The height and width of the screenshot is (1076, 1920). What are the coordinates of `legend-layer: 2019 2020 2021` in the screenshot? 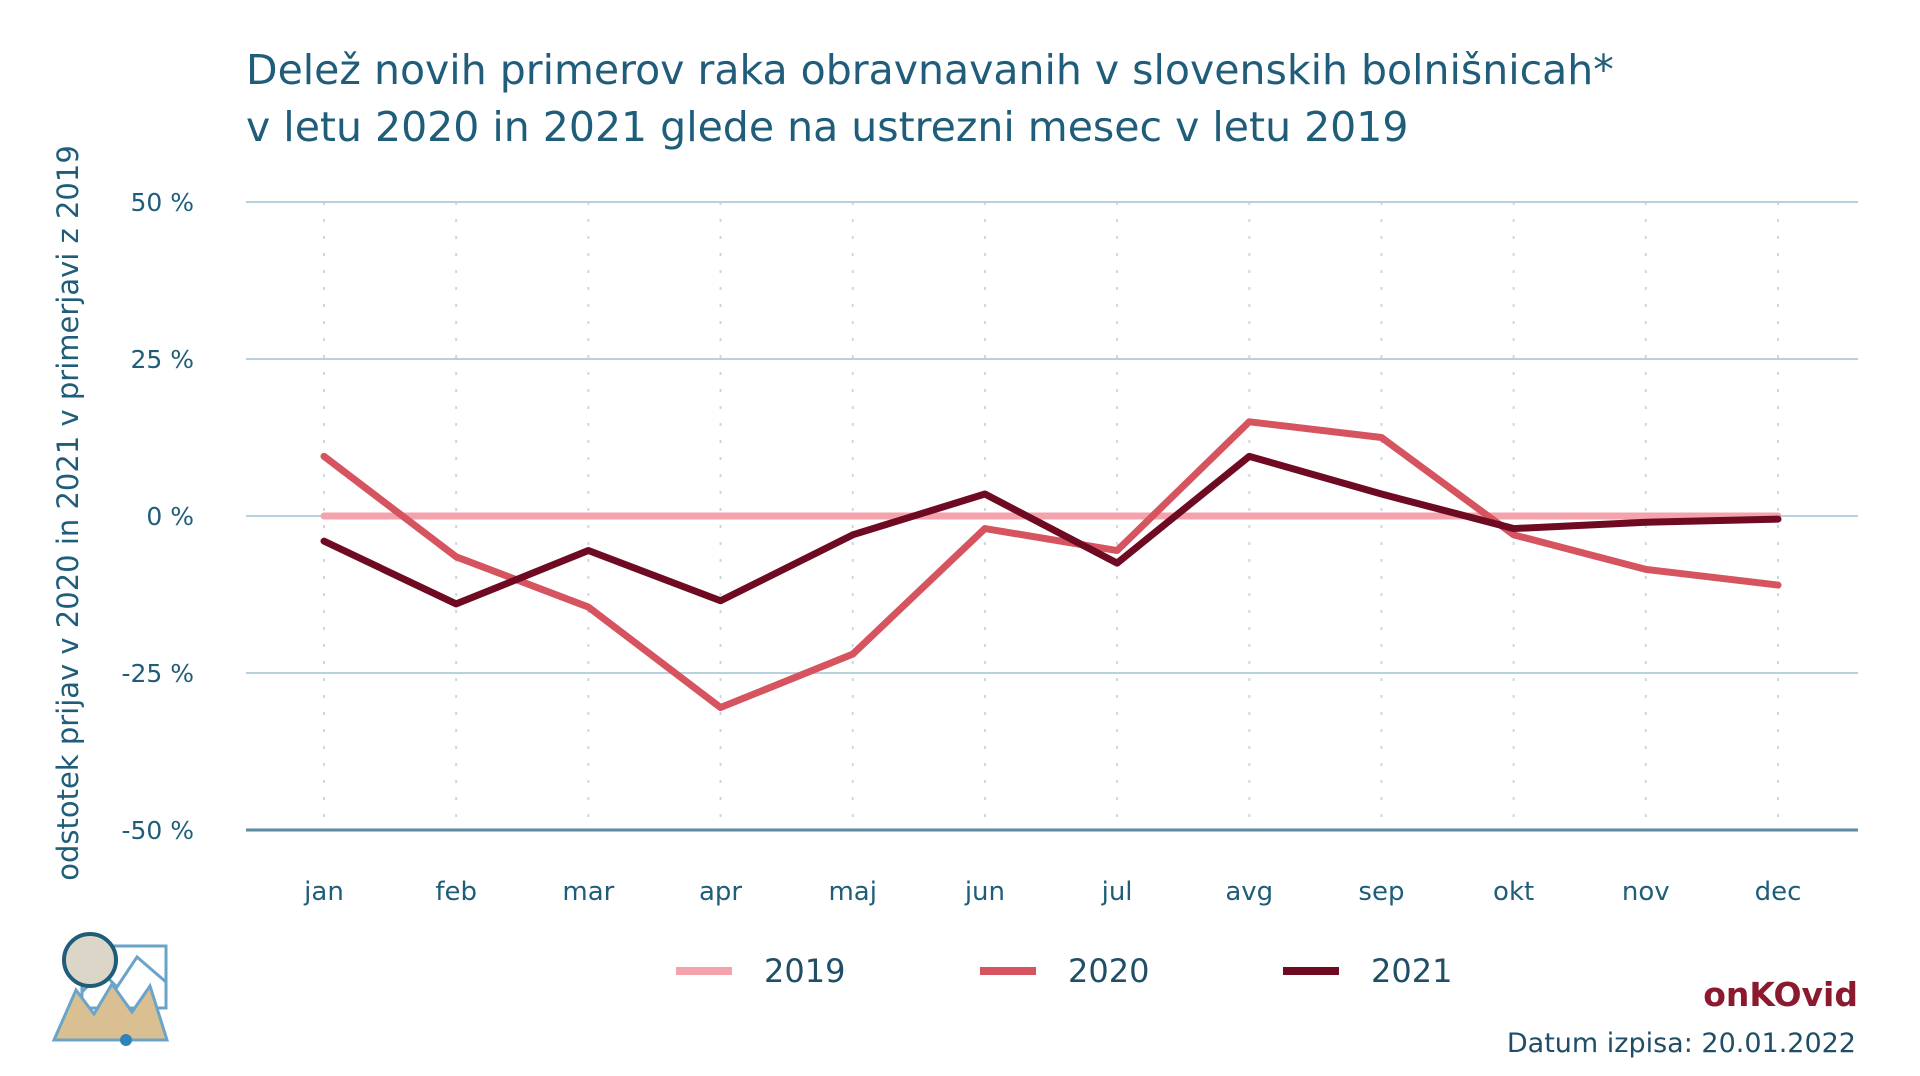 It's located at (1064, 971).